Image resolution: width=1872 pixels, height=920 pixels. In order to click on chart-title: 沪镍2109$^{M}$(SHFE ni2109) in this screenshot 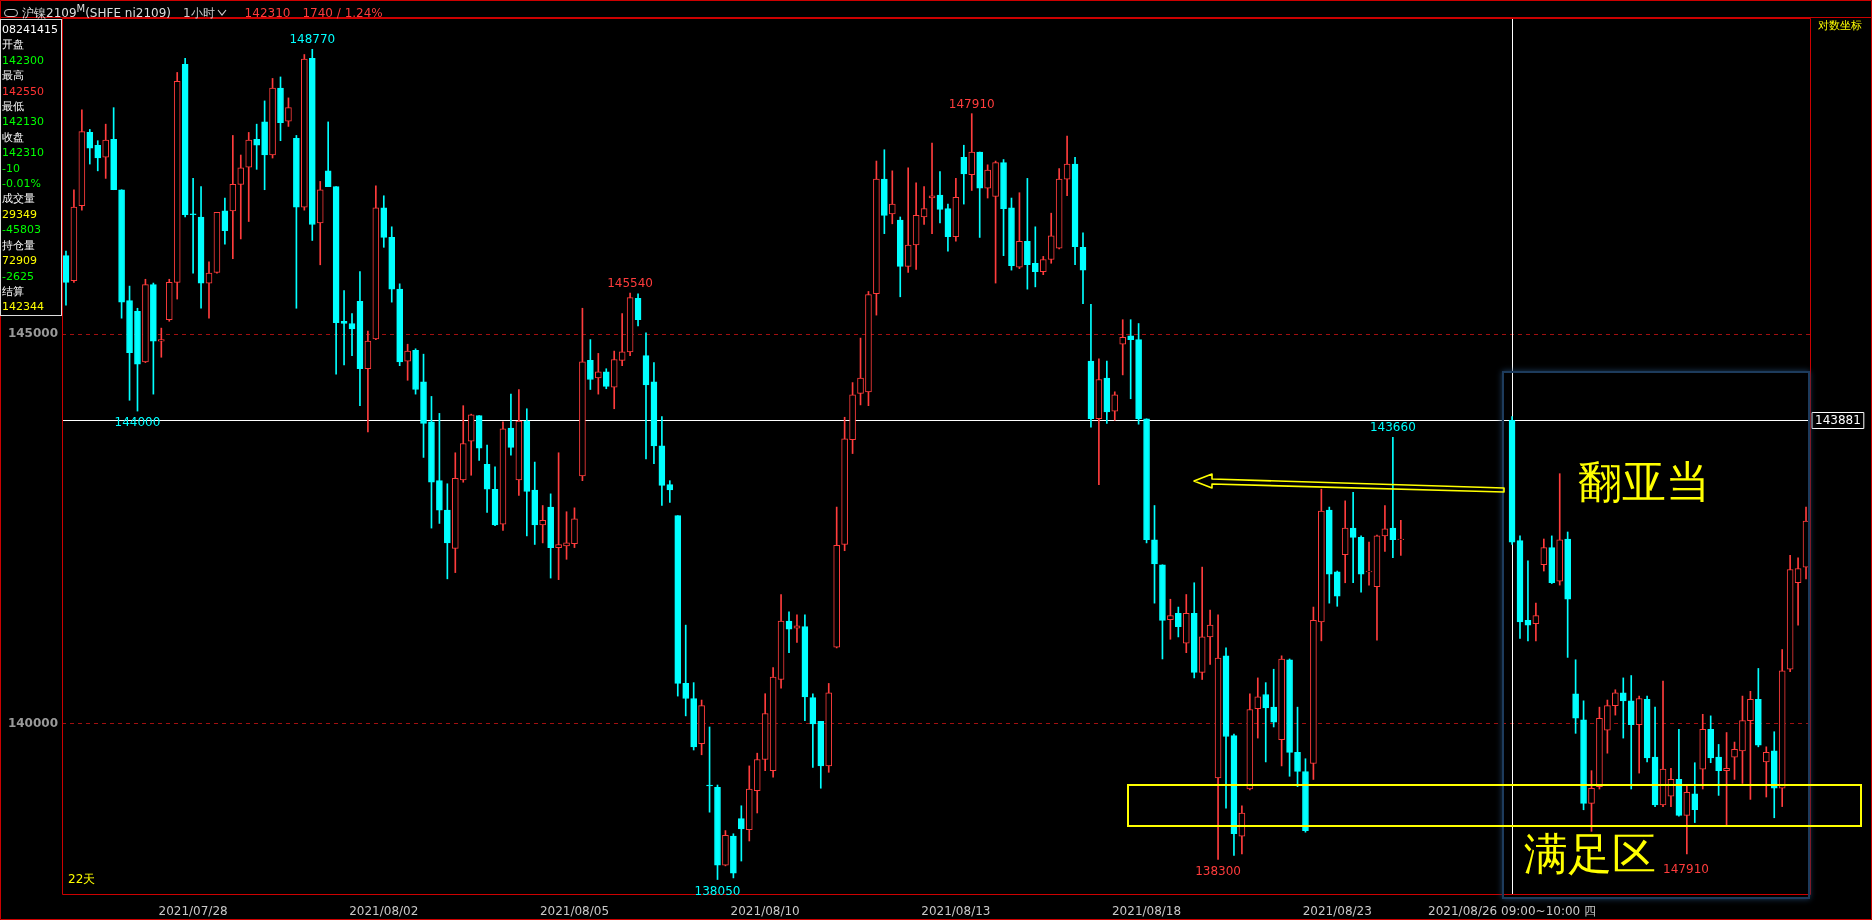, I will do `click(96, 11)`.